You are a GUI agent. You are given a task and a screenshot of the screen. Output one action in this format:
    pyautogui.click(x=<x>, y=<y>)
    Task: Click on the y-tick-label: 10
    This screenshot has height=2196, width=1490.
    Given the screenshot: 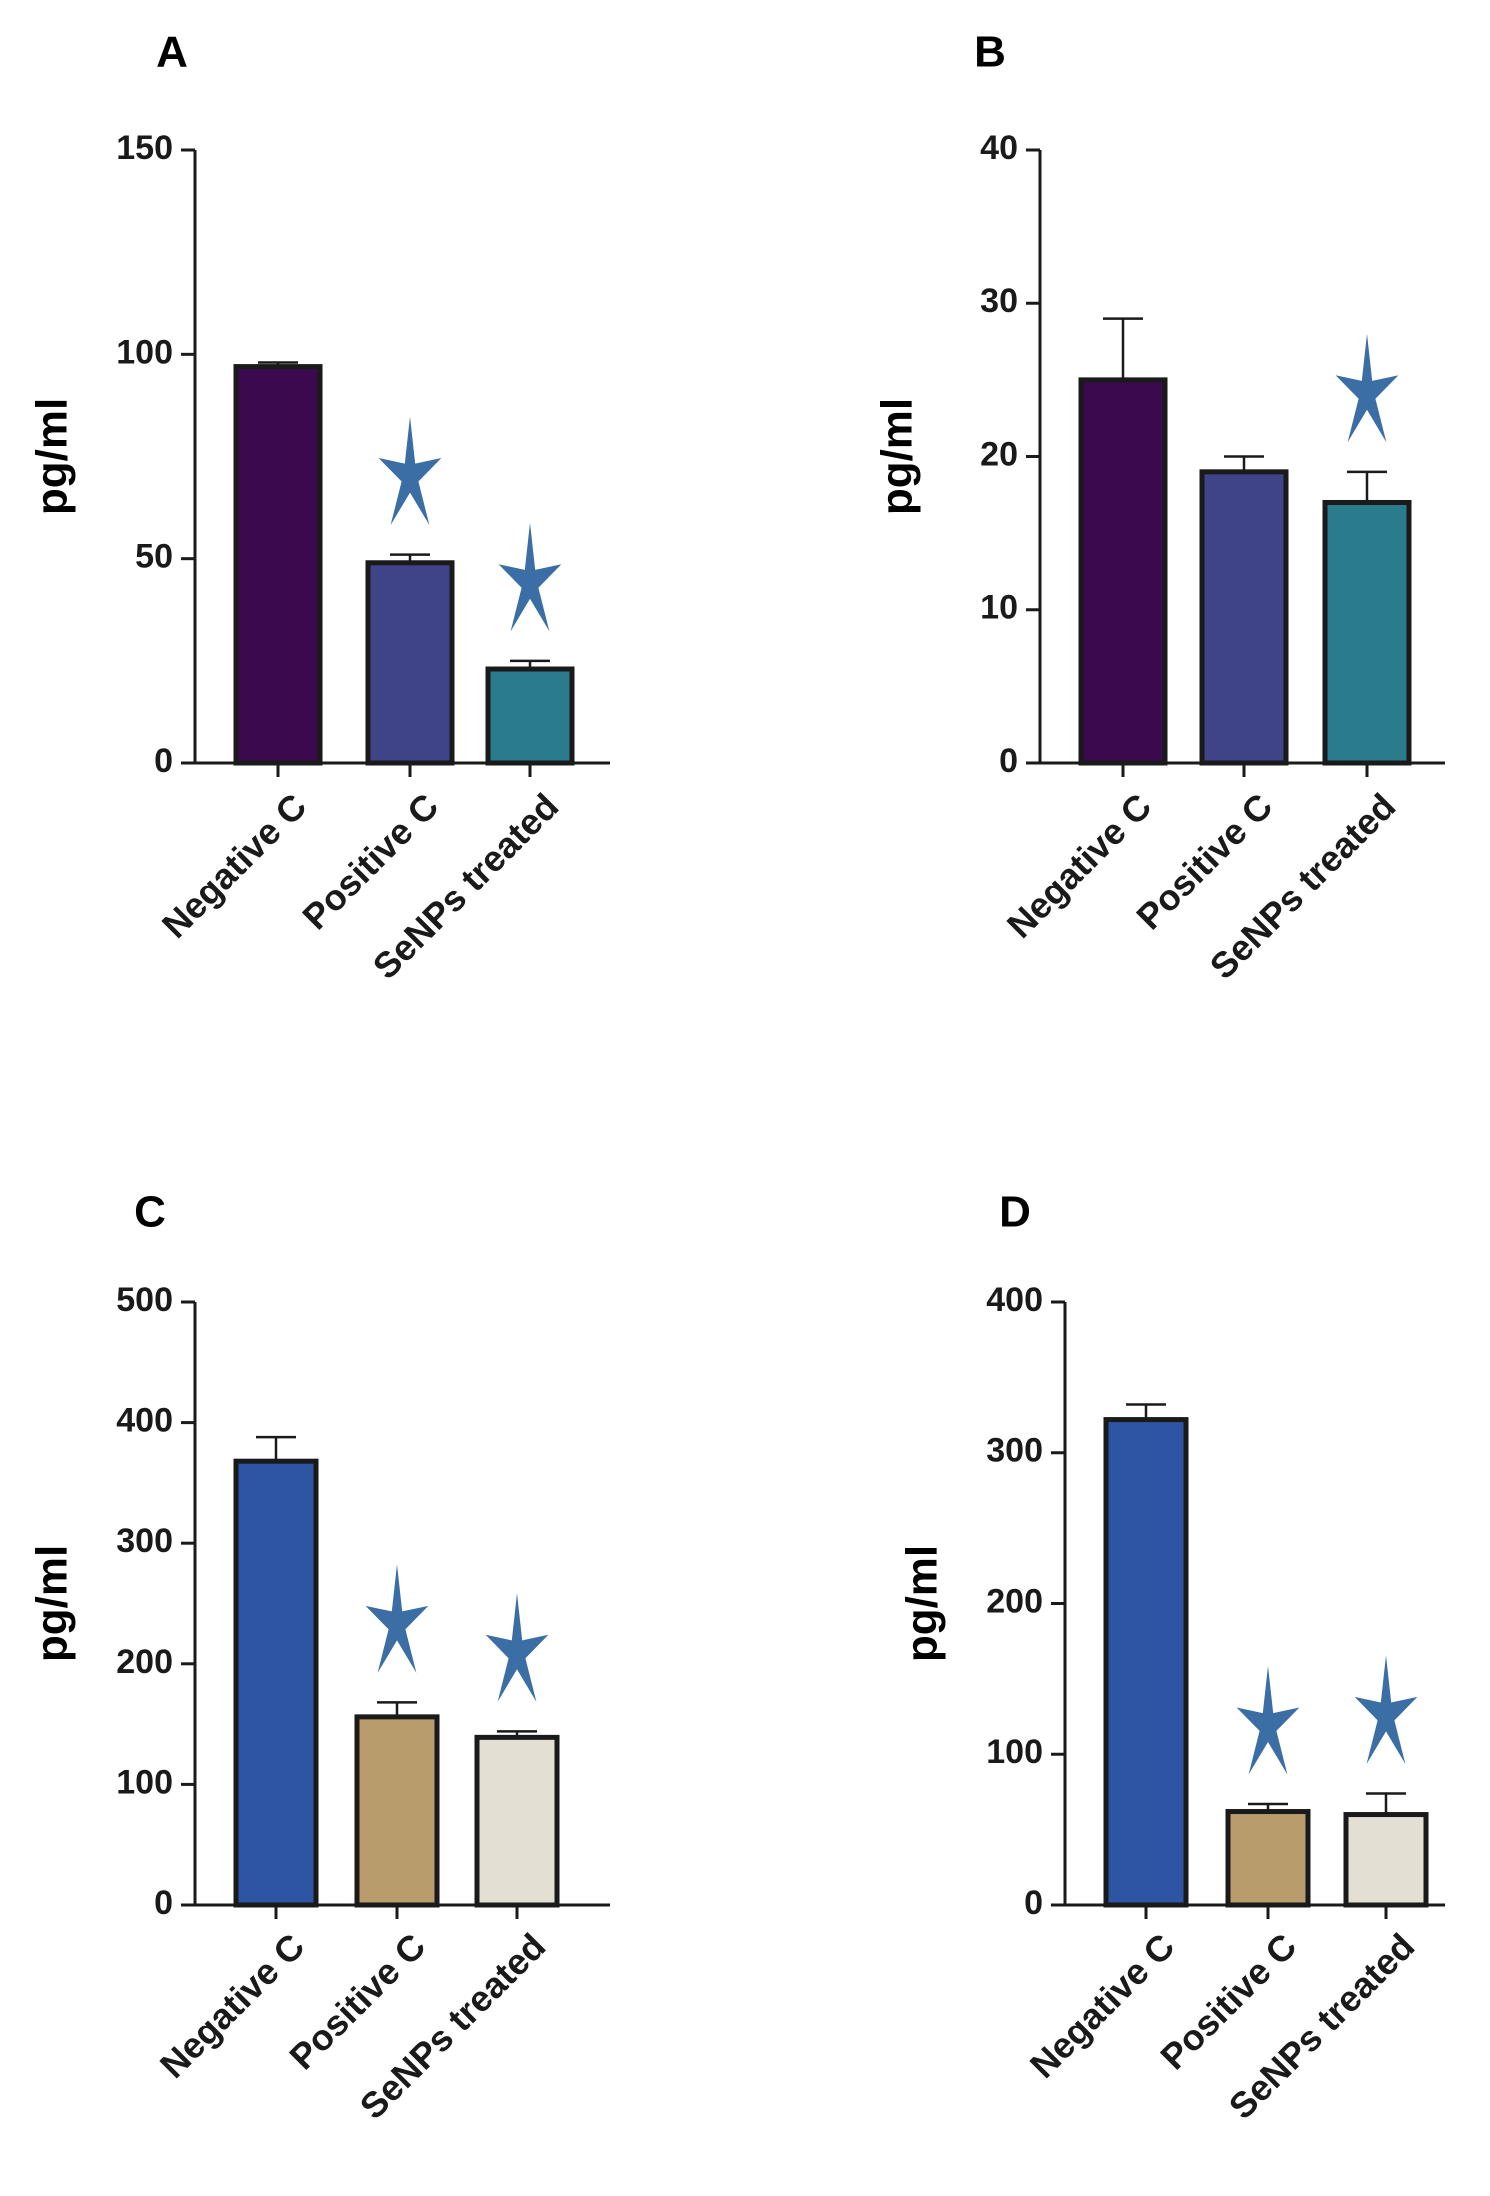 What is the action you would take?
    pyautogui.click(x=999, y=608)
    